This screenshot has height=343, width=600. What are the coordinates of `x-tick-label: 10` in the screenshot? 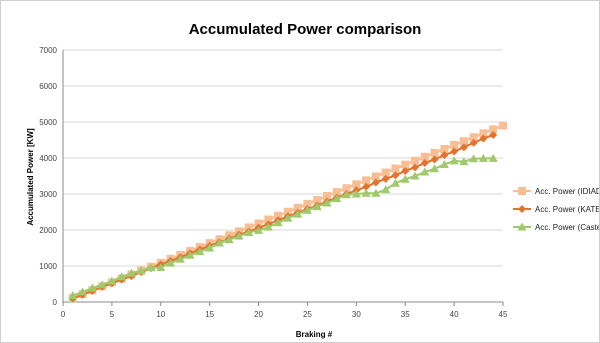 It's located at (160, 314).